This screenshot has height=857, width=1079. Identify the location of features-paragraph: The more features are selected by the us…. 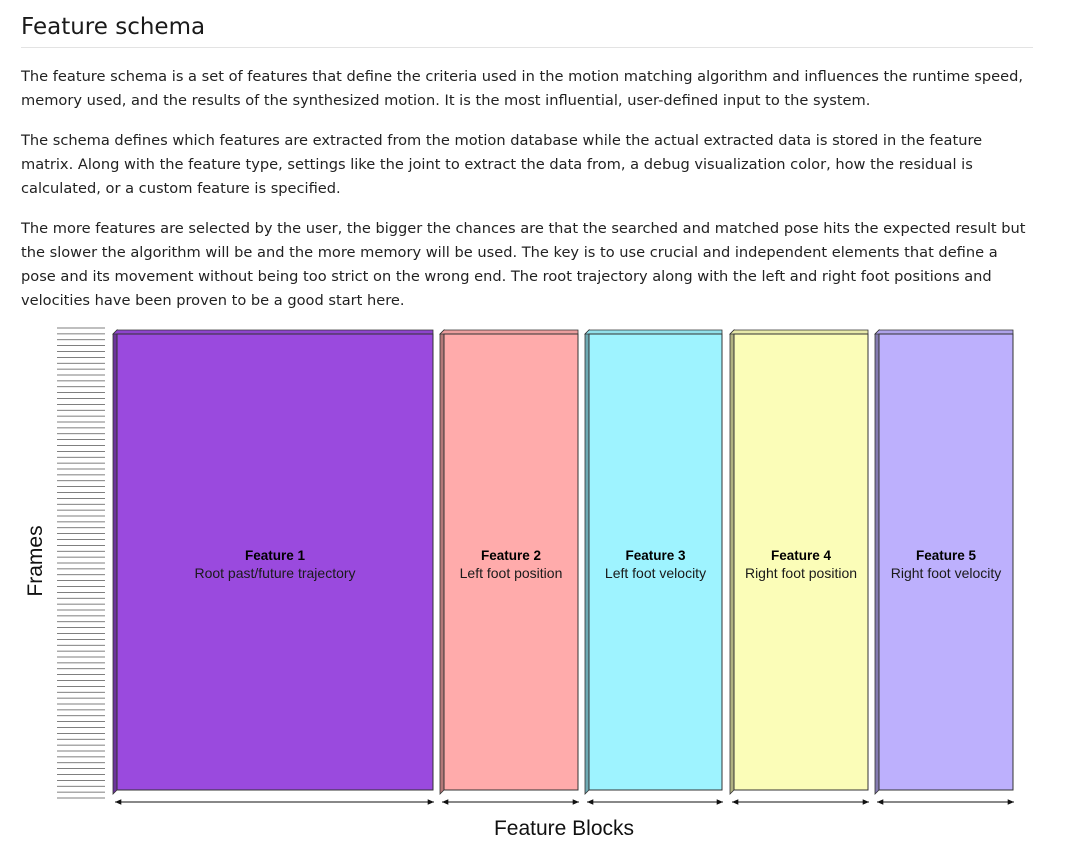
(523, 264).